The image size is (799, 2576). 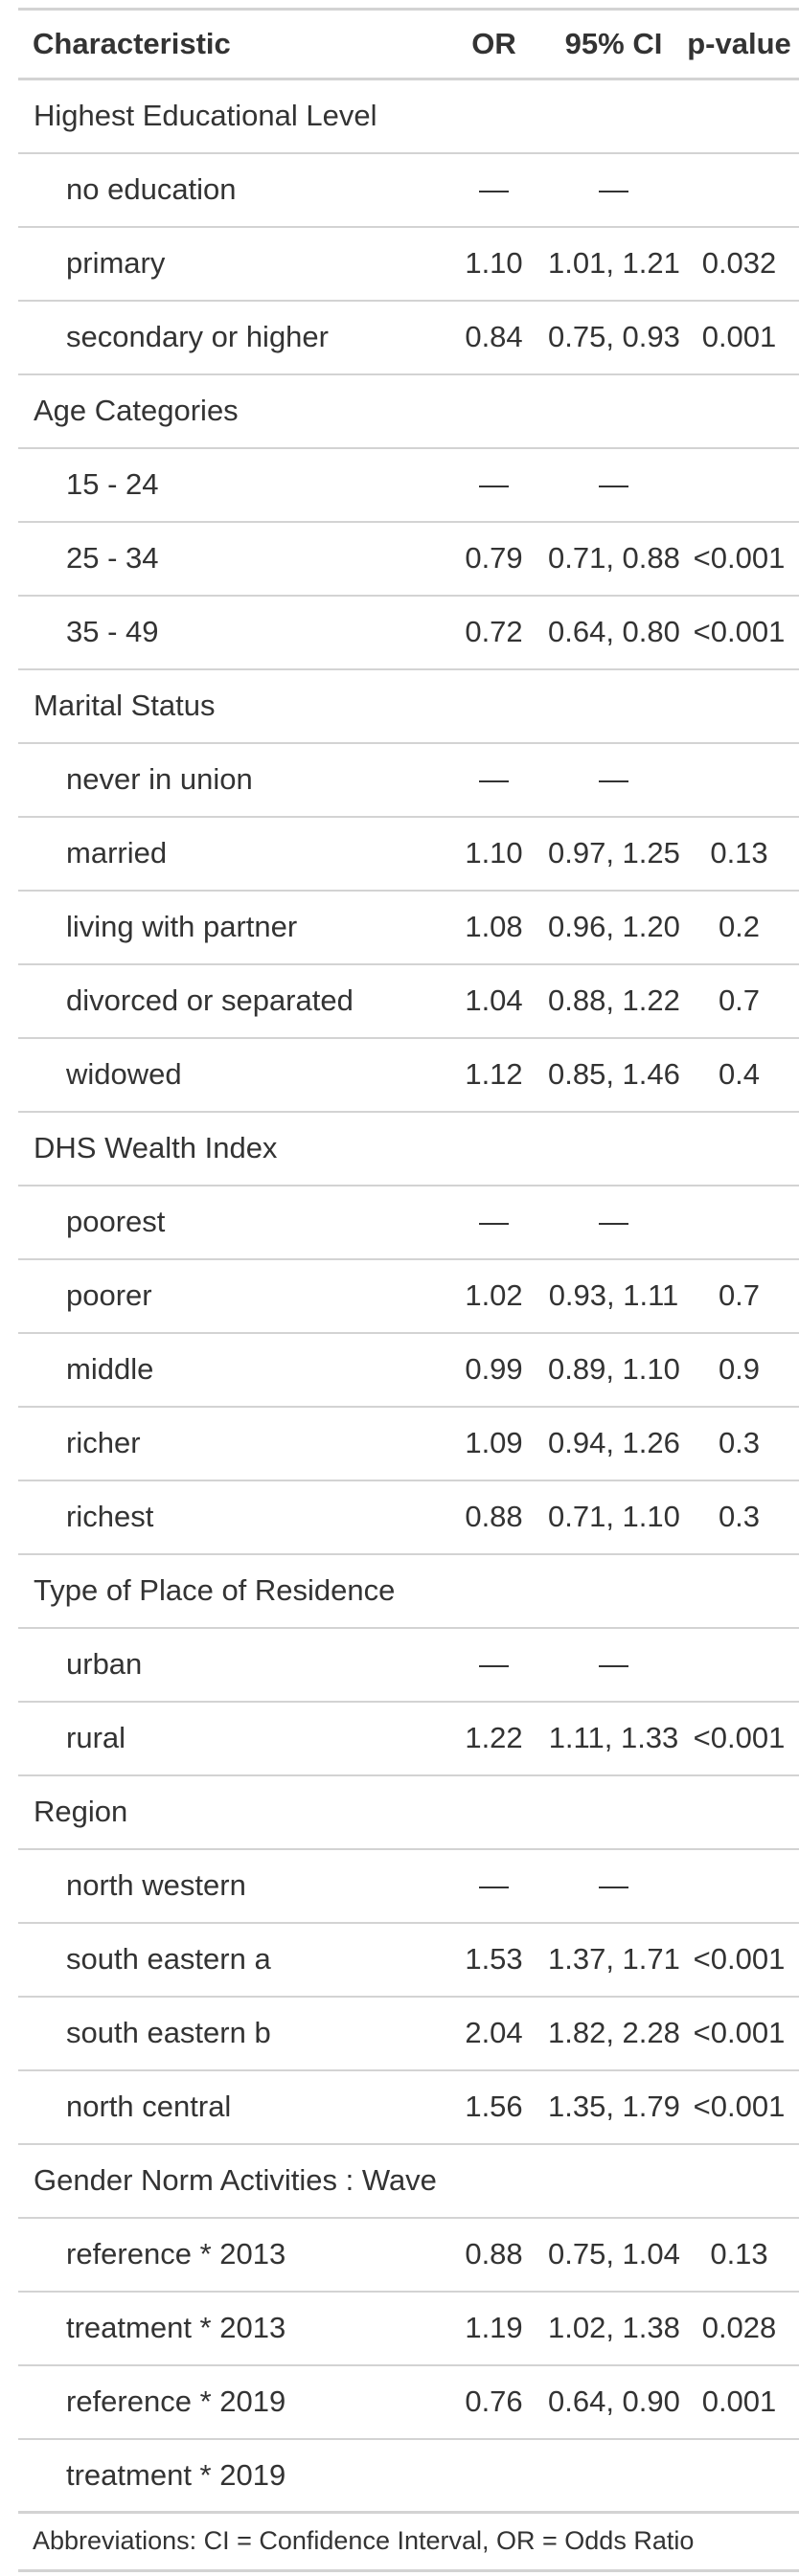 I want to click on table-row-group: Age Categories, so click(x=409, y=411).